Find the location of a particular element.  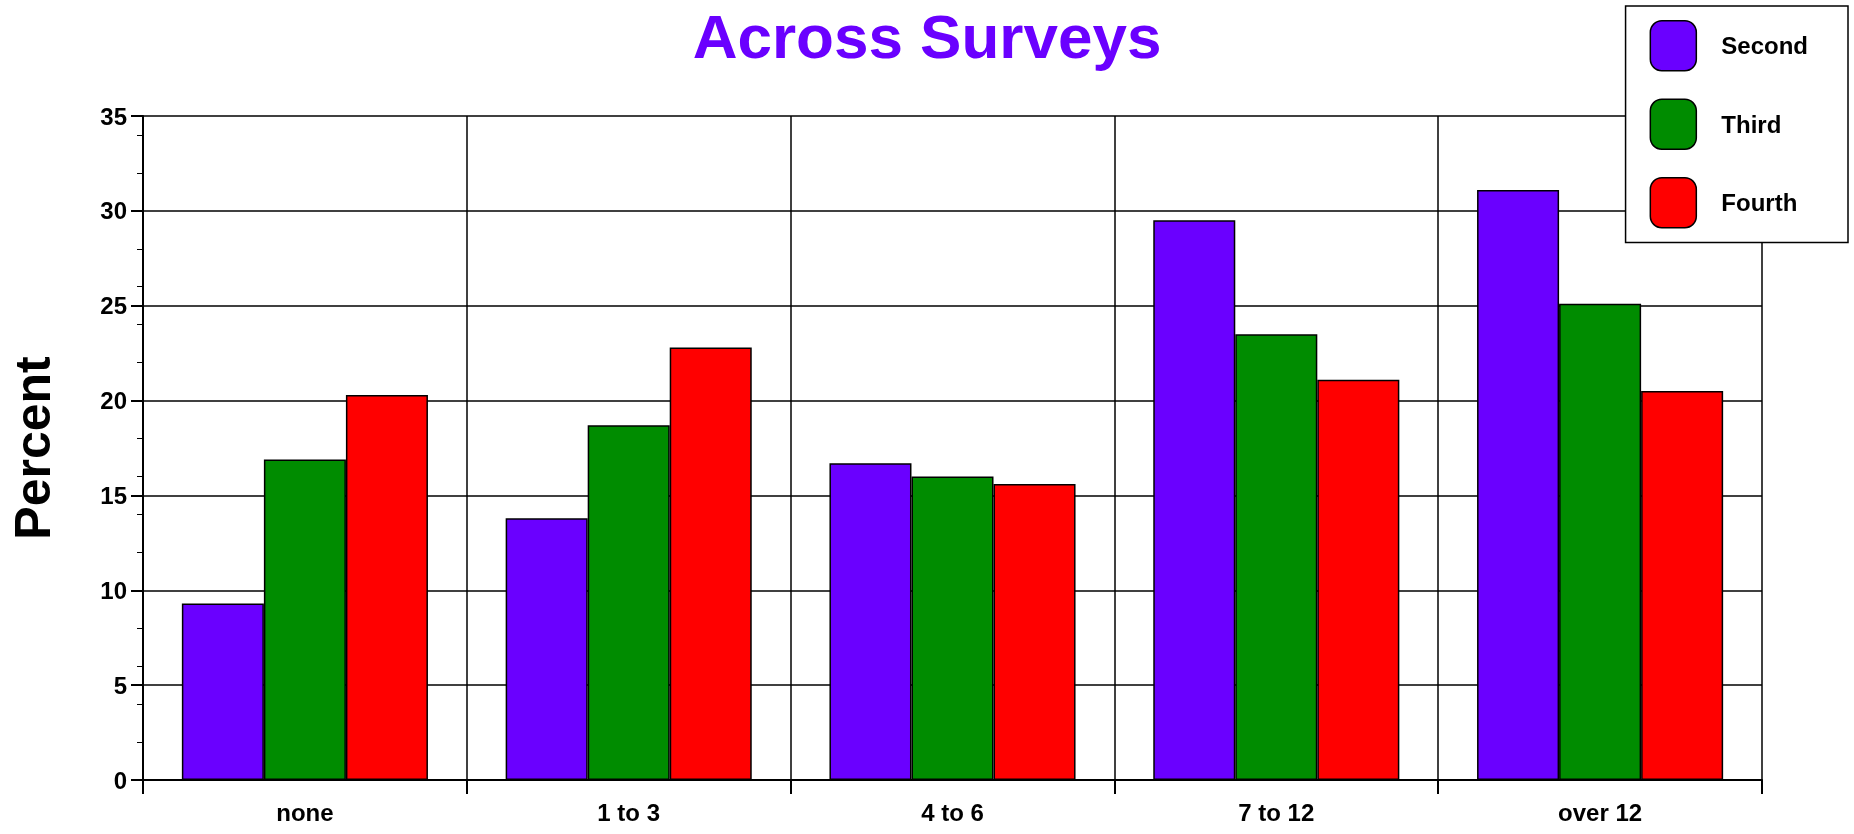

x-tick-label: over 12 is located at coordinates (1600, 812).